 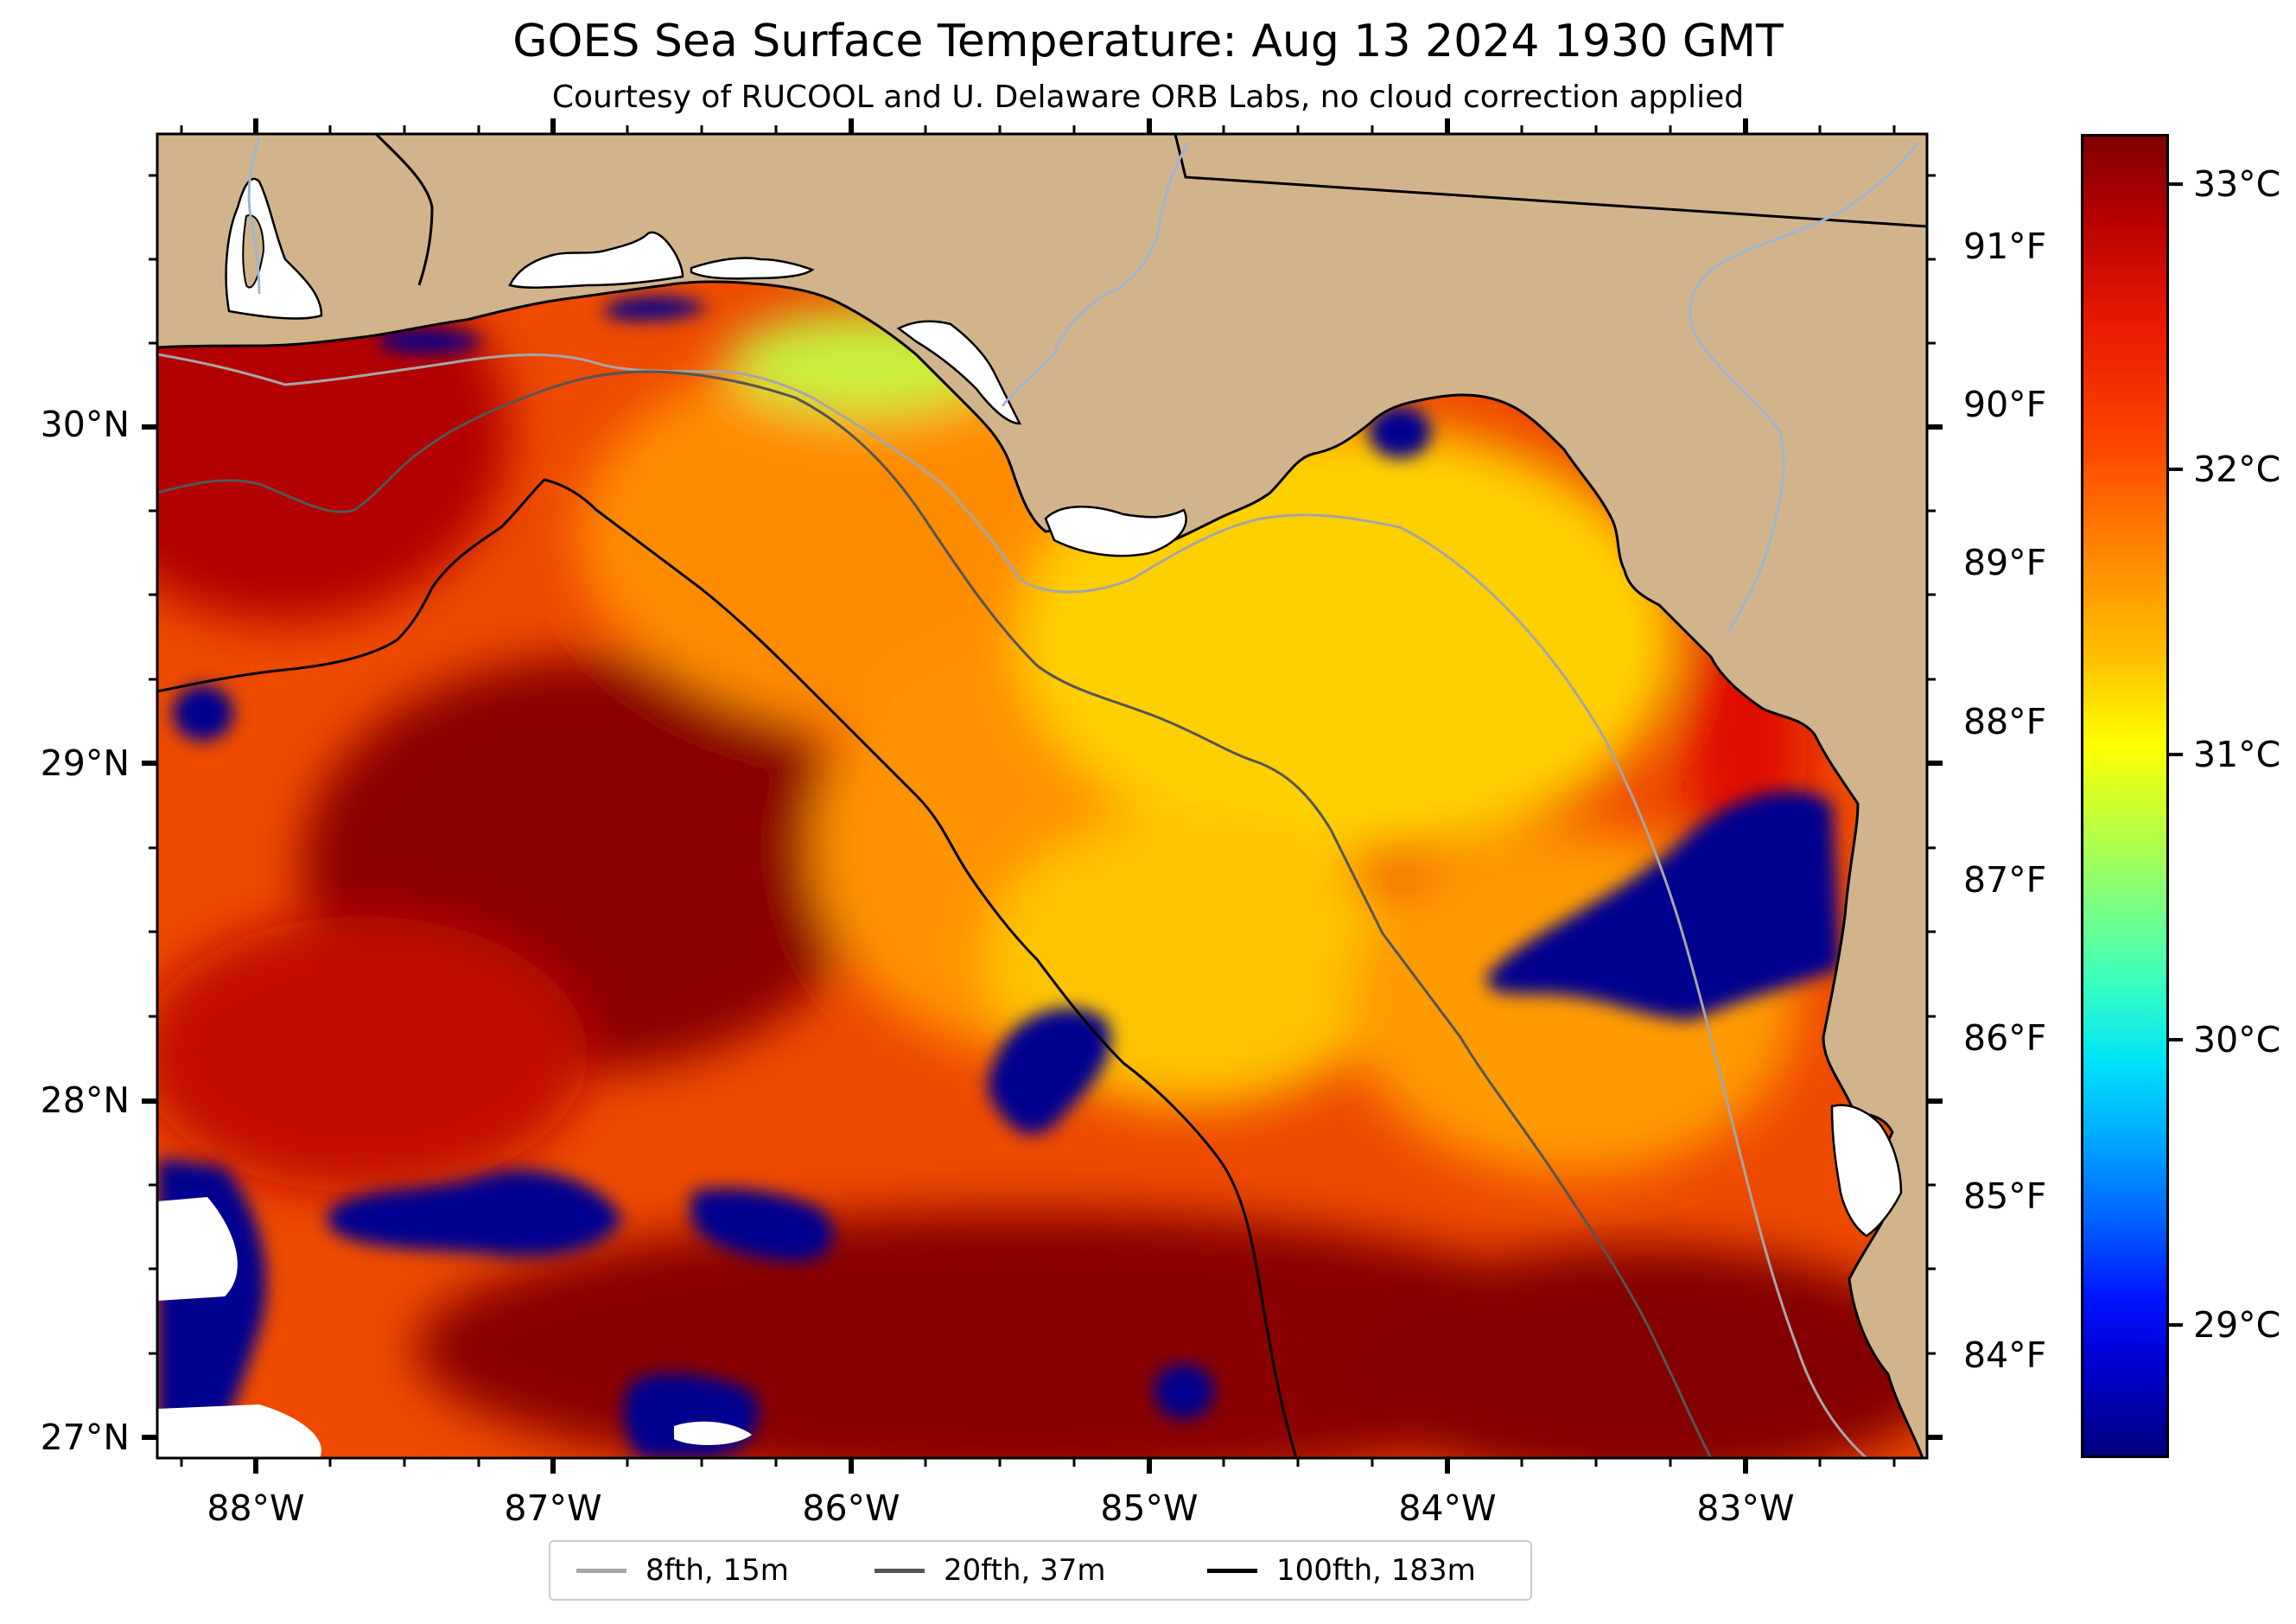 What do you see at coordinates (239, 1431) in the screenshot?
I see `nodata-southwest-bottom` at bounding box center [239, 1431].